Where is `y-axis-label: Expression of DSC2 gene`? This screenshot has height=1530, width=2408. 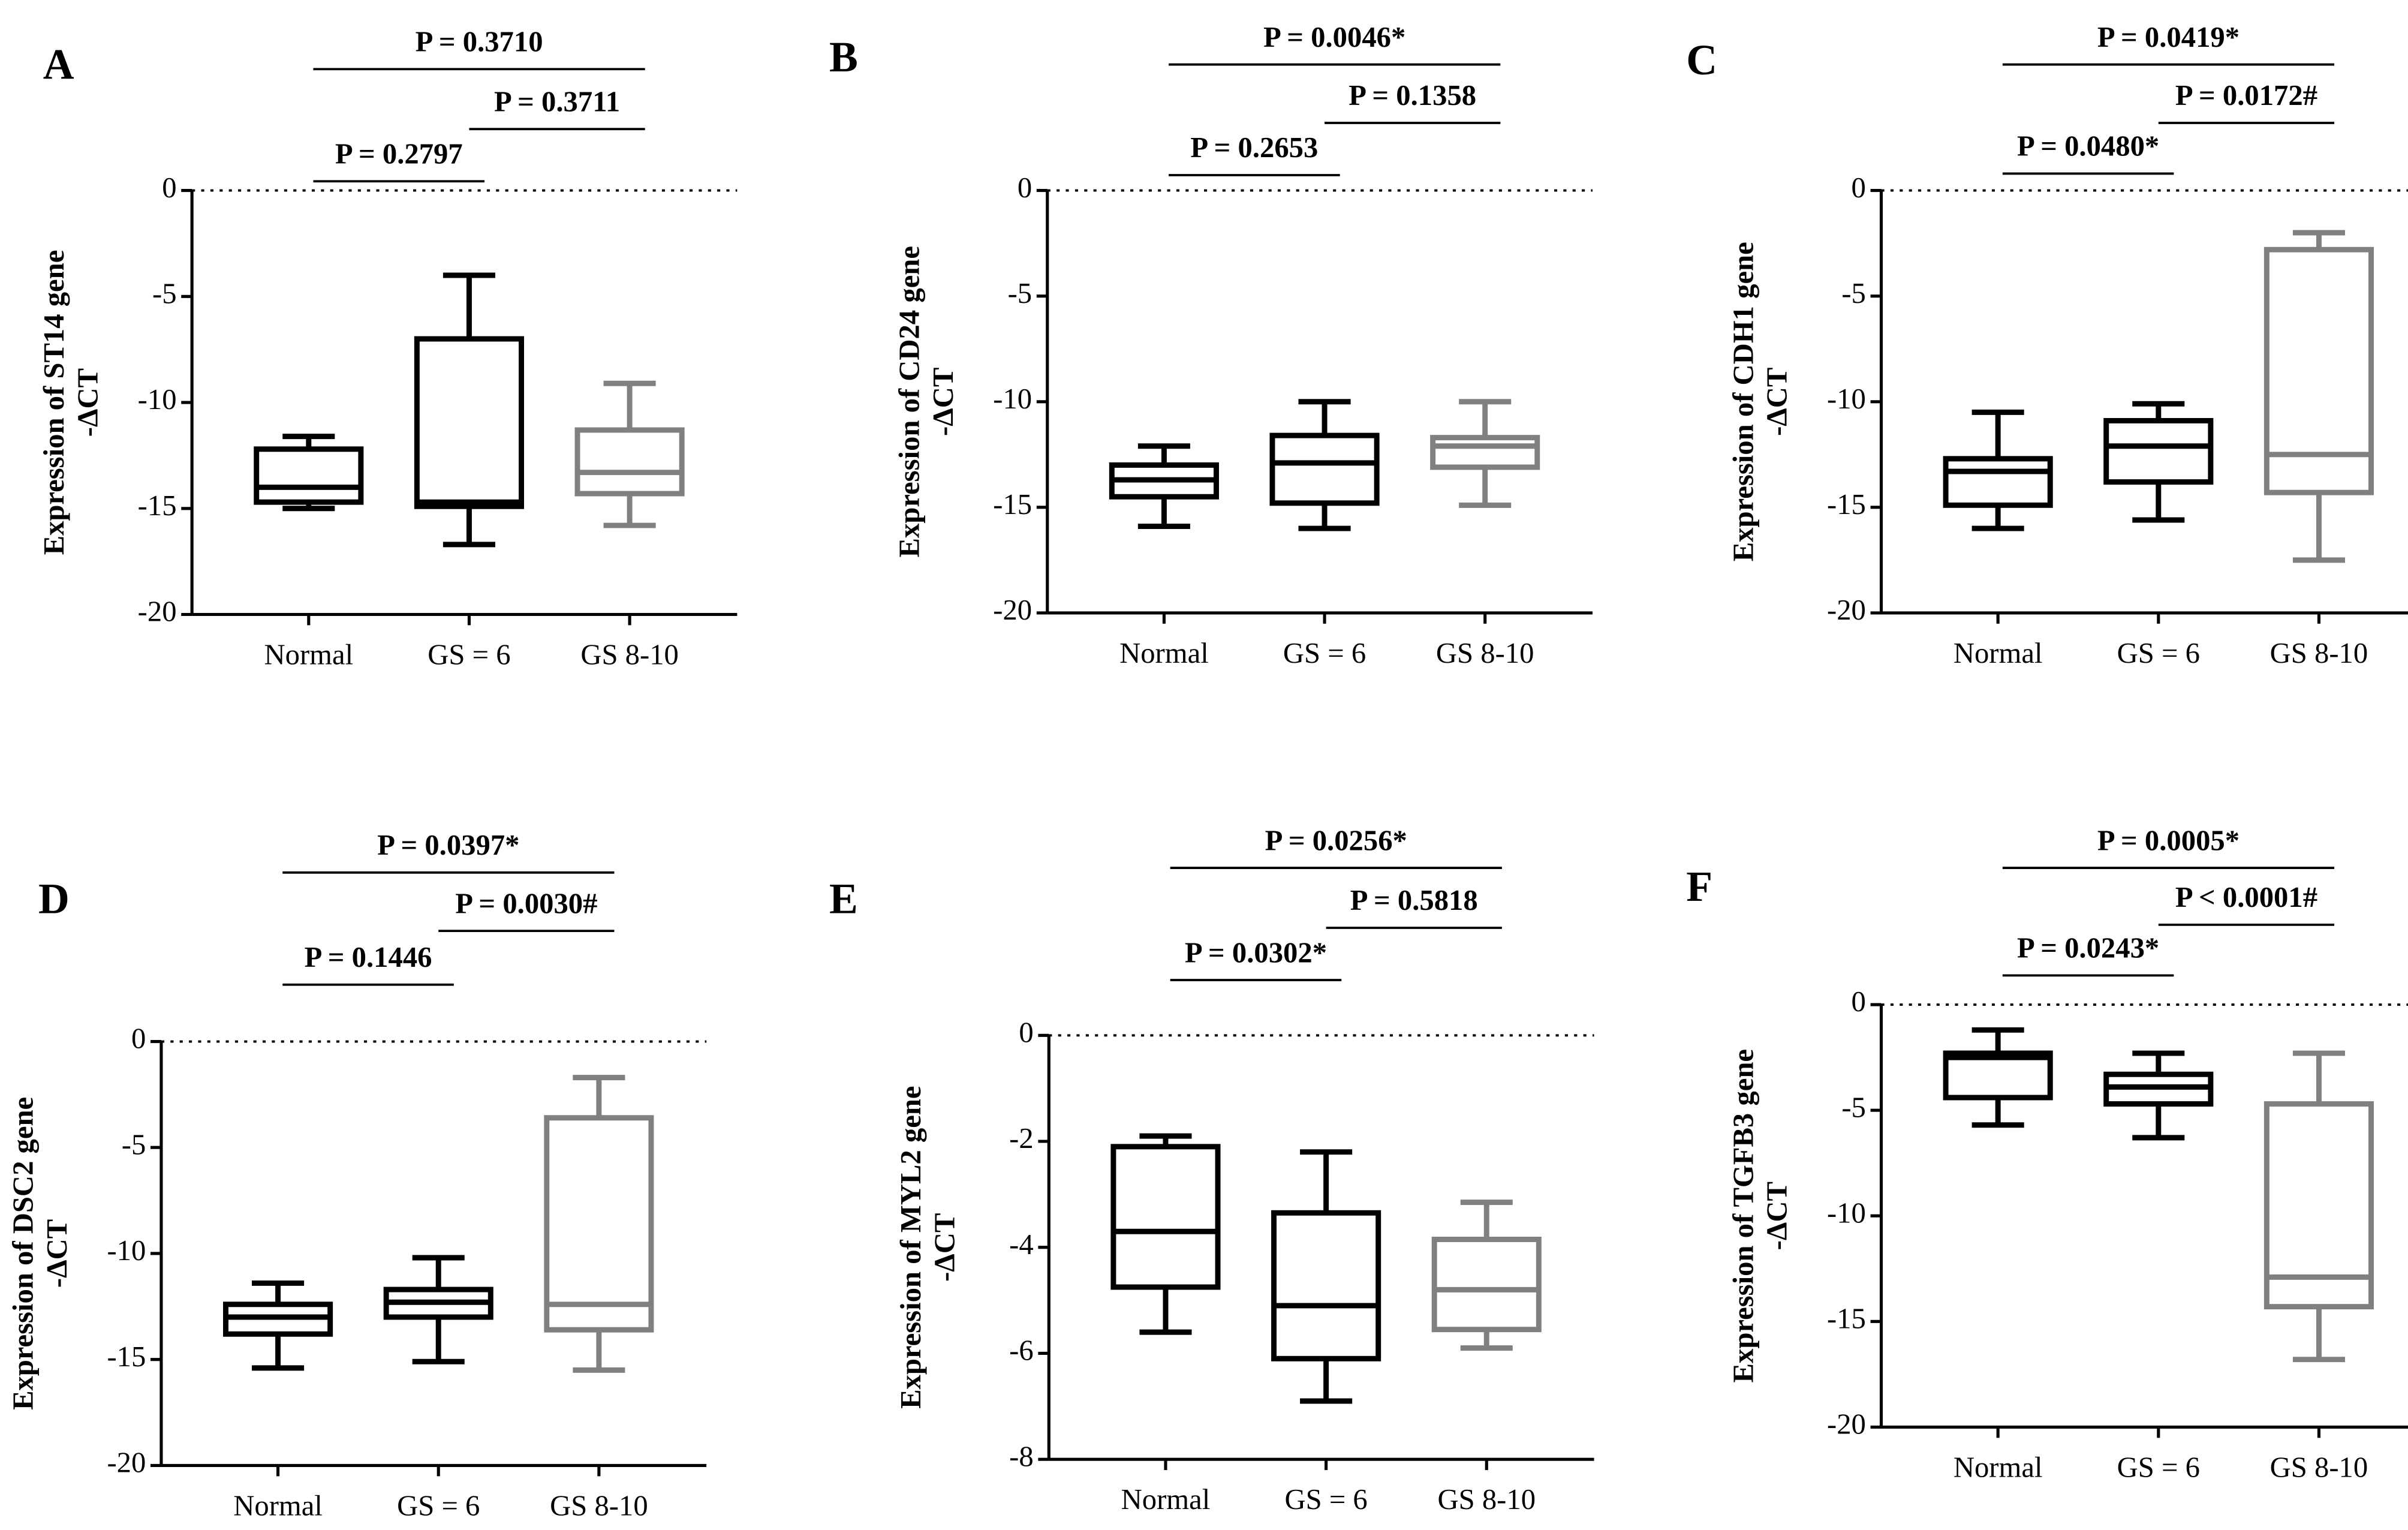
y-axis-label: Expression of DSC2 gene is located at coordinates (23, 1253).